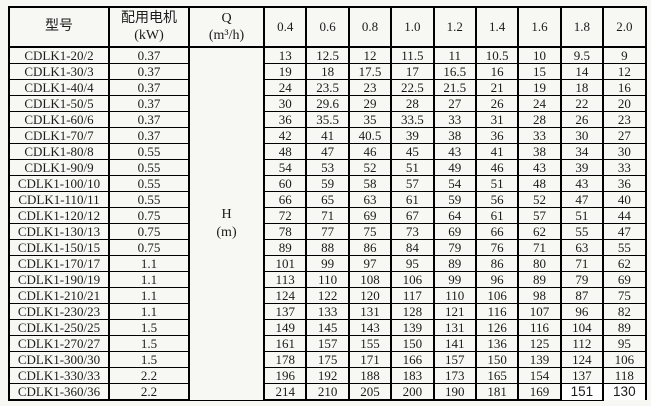 The image size is (651, 406). I want to click on head-value-cell: 169, so click(539, 392).